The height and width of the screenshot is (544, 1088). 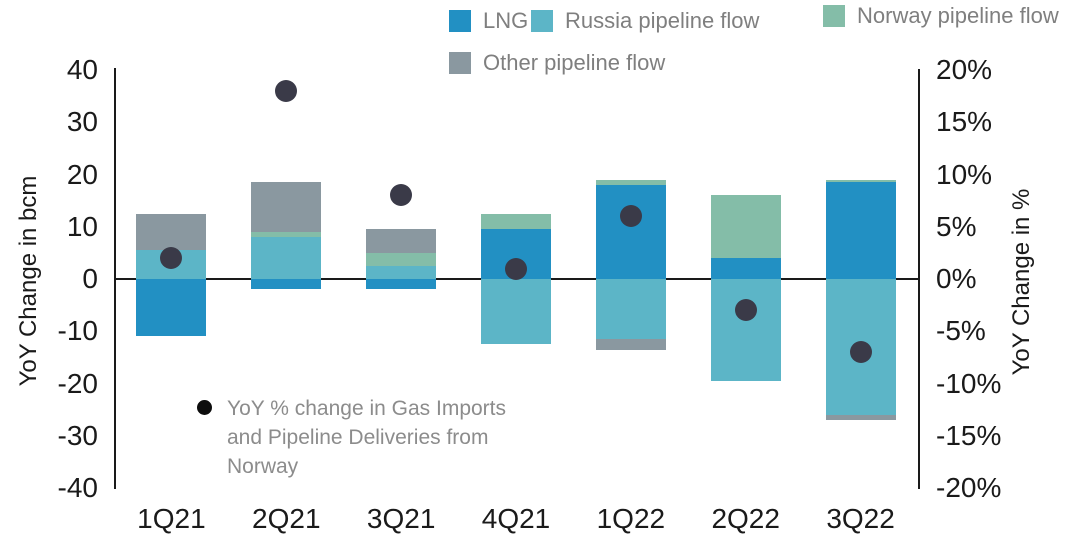 I want to click on legend-item-other: Other pipeline flow, so click(x=557, y=63).